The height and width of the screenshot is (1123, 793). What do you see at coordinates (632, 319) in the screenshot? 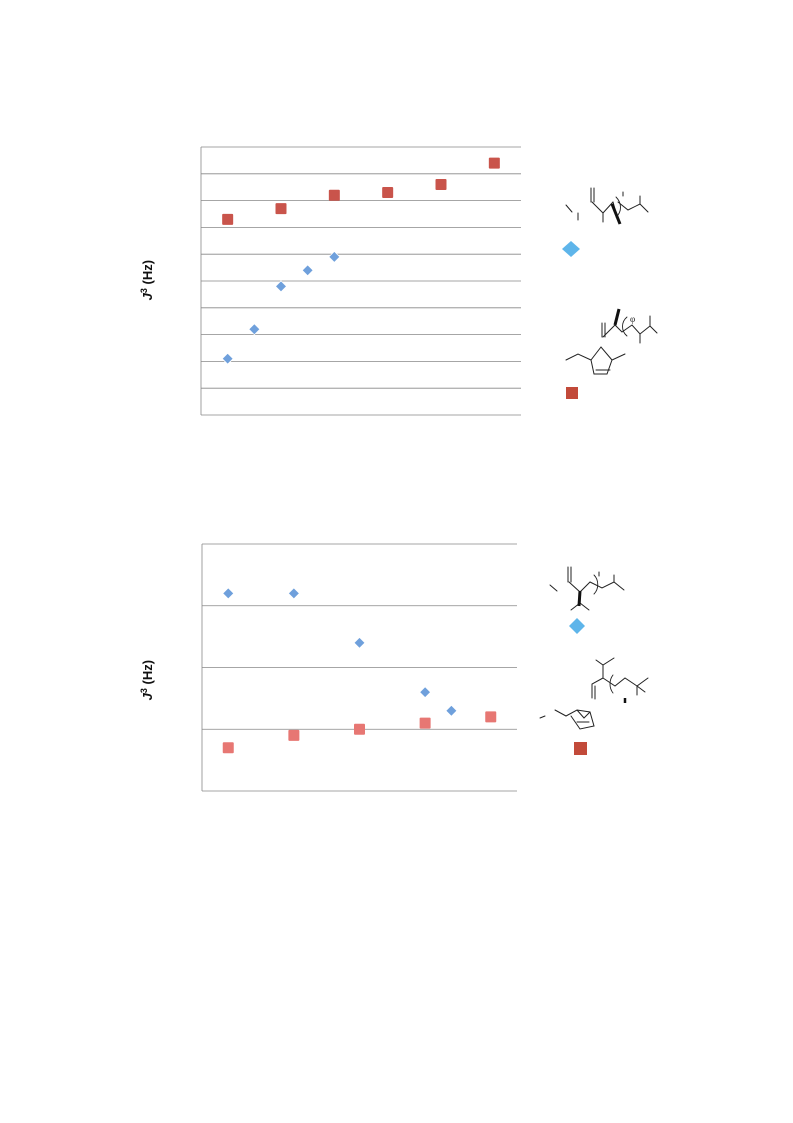
I see `chart1-legend-phi-label: φ` at bounding box center [632, 319].